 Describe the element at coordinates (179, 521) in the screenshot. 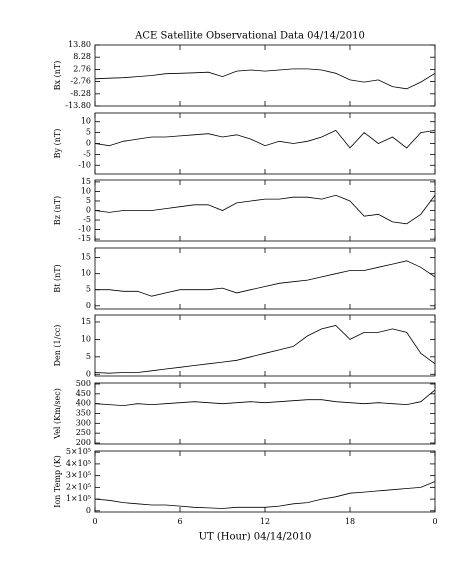

I see `x-tick-label: 6` at that location.